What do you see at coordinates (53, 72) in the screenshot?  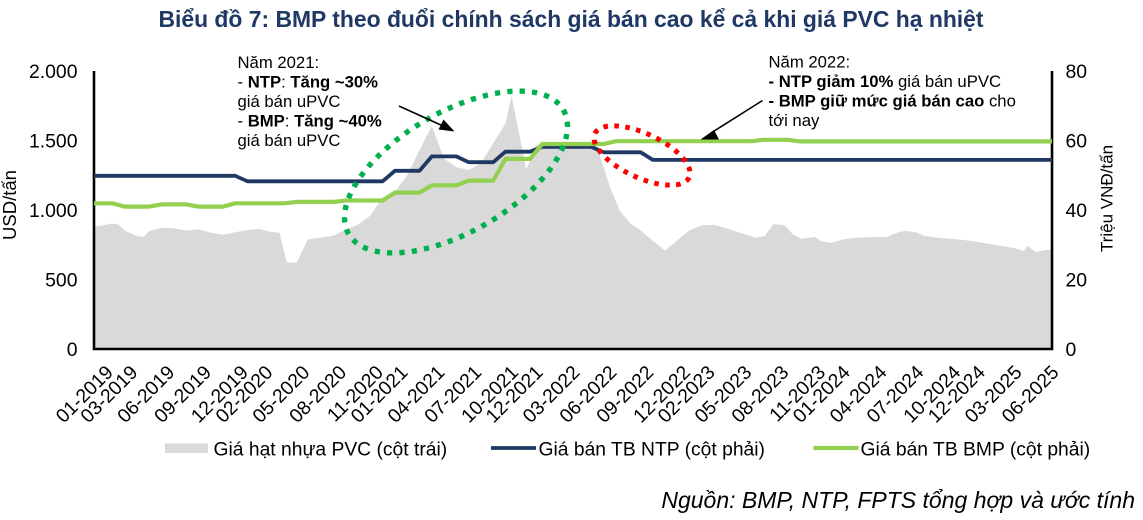 I see `svg-text: 2.000` at bounding box center [53, 72].